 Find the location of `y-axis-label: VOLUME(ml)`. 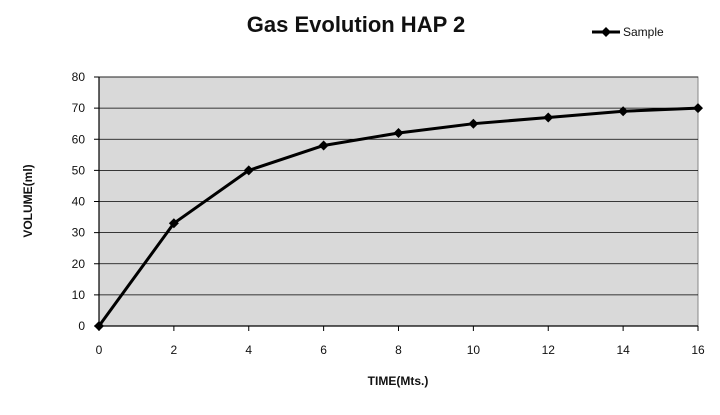

y-axis-label: VOLUME(ml) is located at coordinates (28, 200).